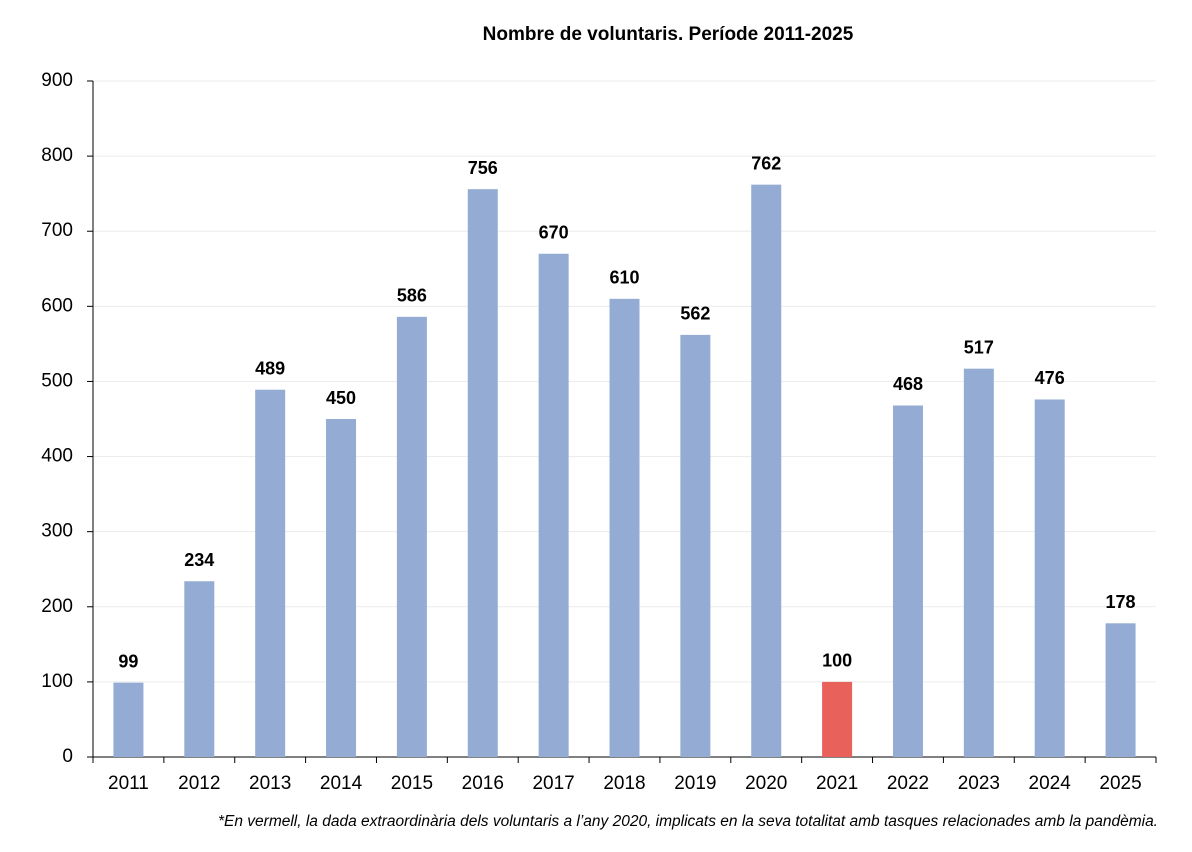 The height and width of the screenshot is (852, 1192). Describe the element at coordinates (1120, 783) in the screenshot. I see `x-tick-label: 2025` at that location.